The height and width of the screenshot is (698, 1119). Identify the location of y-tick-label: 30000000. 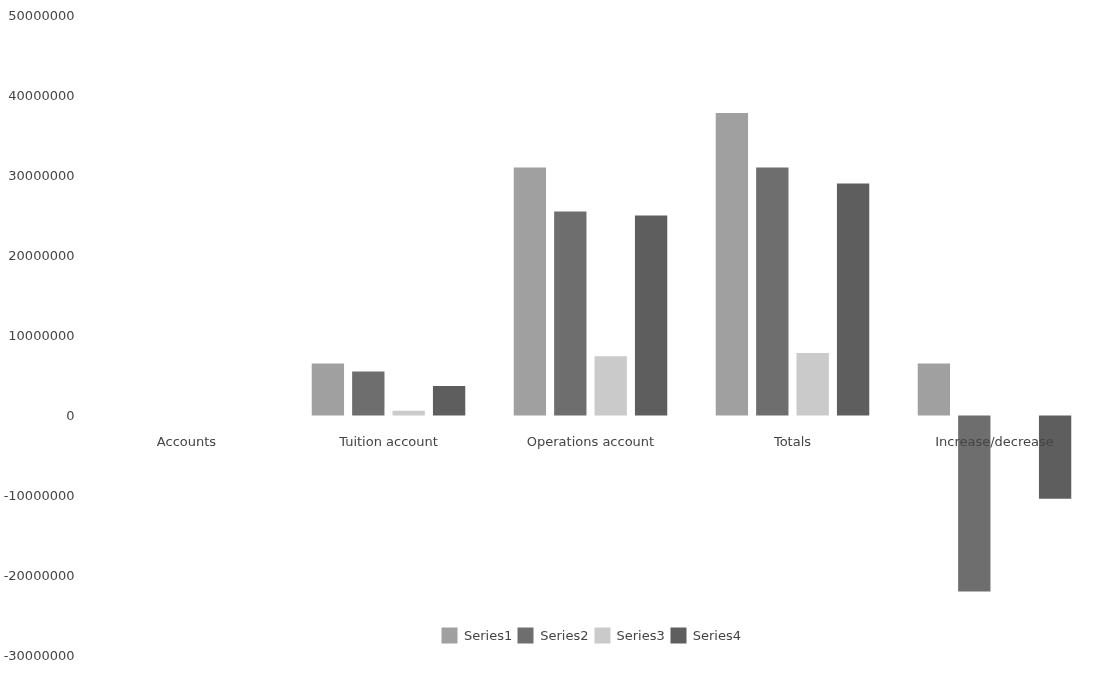
(41, 175).